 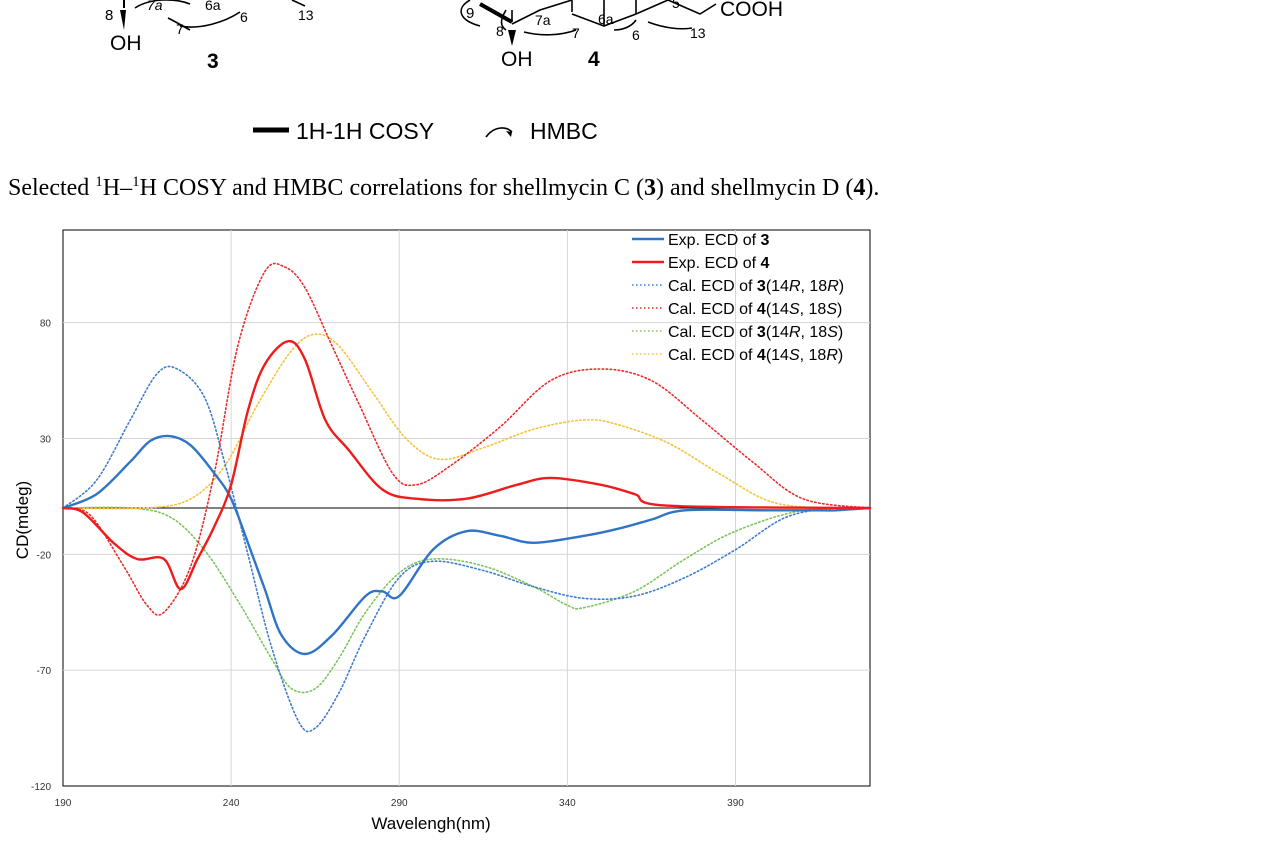 What do you see at coordinates (500, 31) in the screenshot?
I see `atom-label-8-right: 8` at bounding box center [500, 31].